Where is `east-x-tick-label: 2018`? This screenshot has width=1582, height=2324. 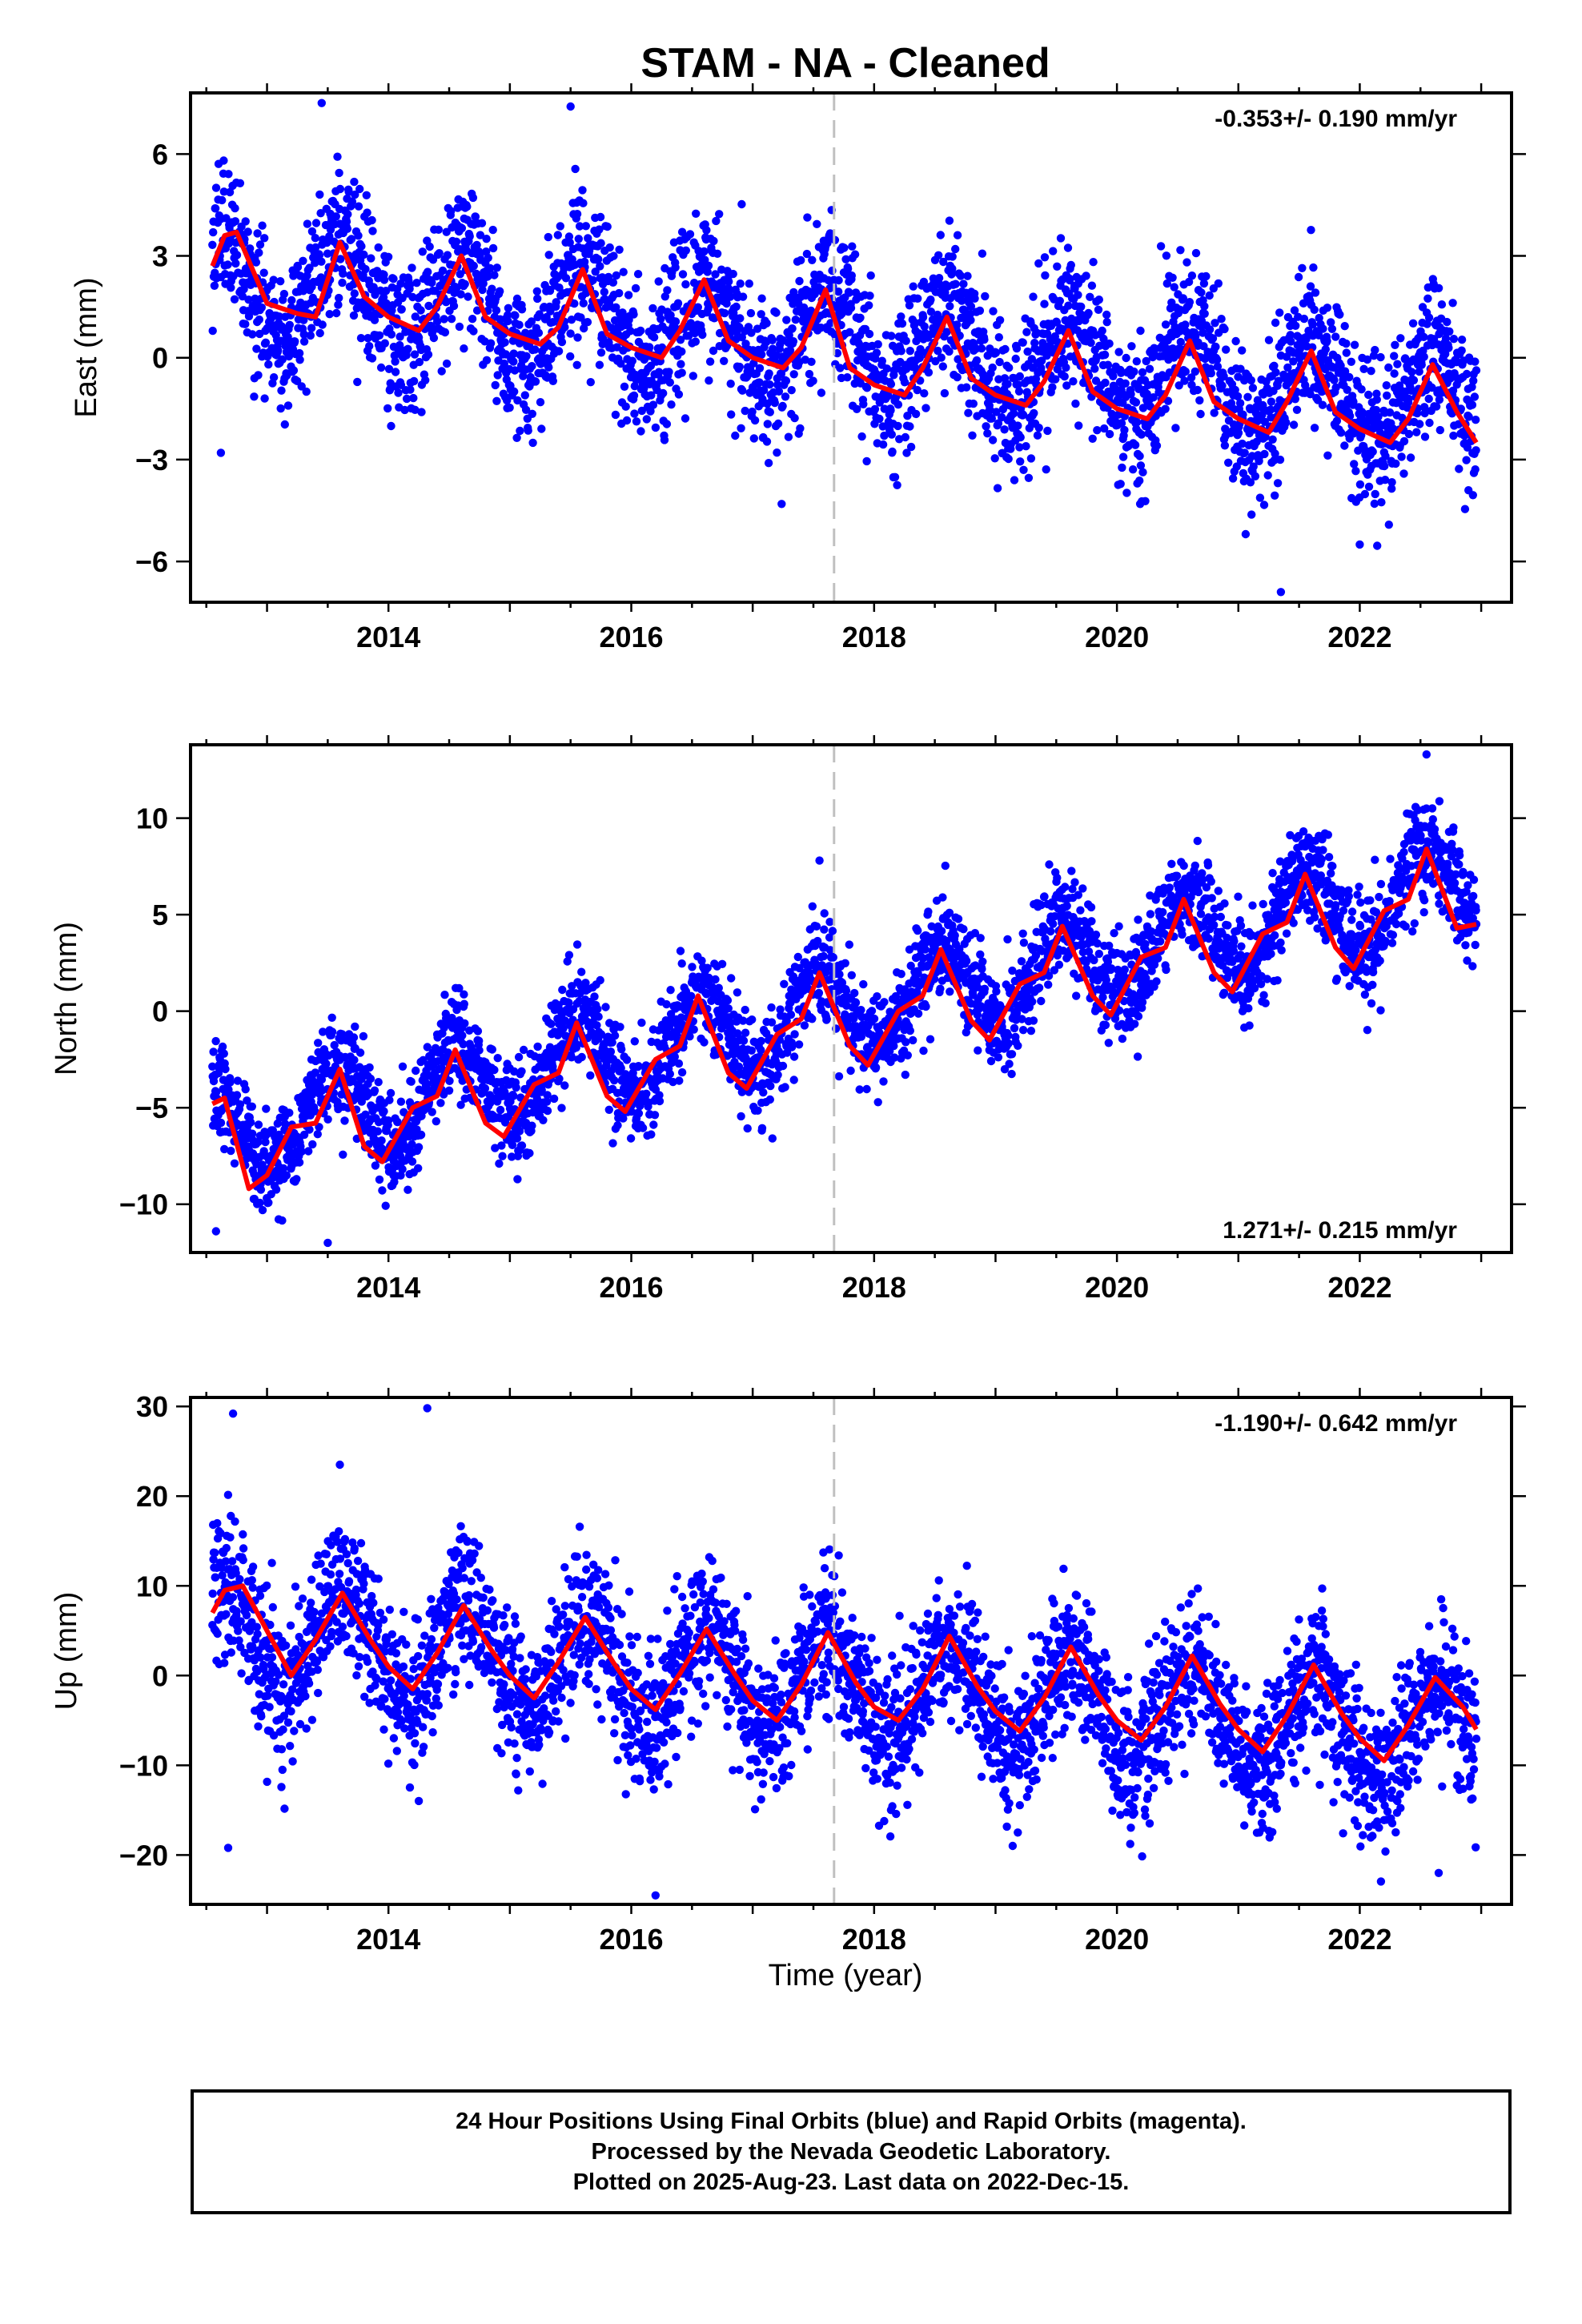
east-x-tick-label: 2018 is located at coordinates (874, 637).